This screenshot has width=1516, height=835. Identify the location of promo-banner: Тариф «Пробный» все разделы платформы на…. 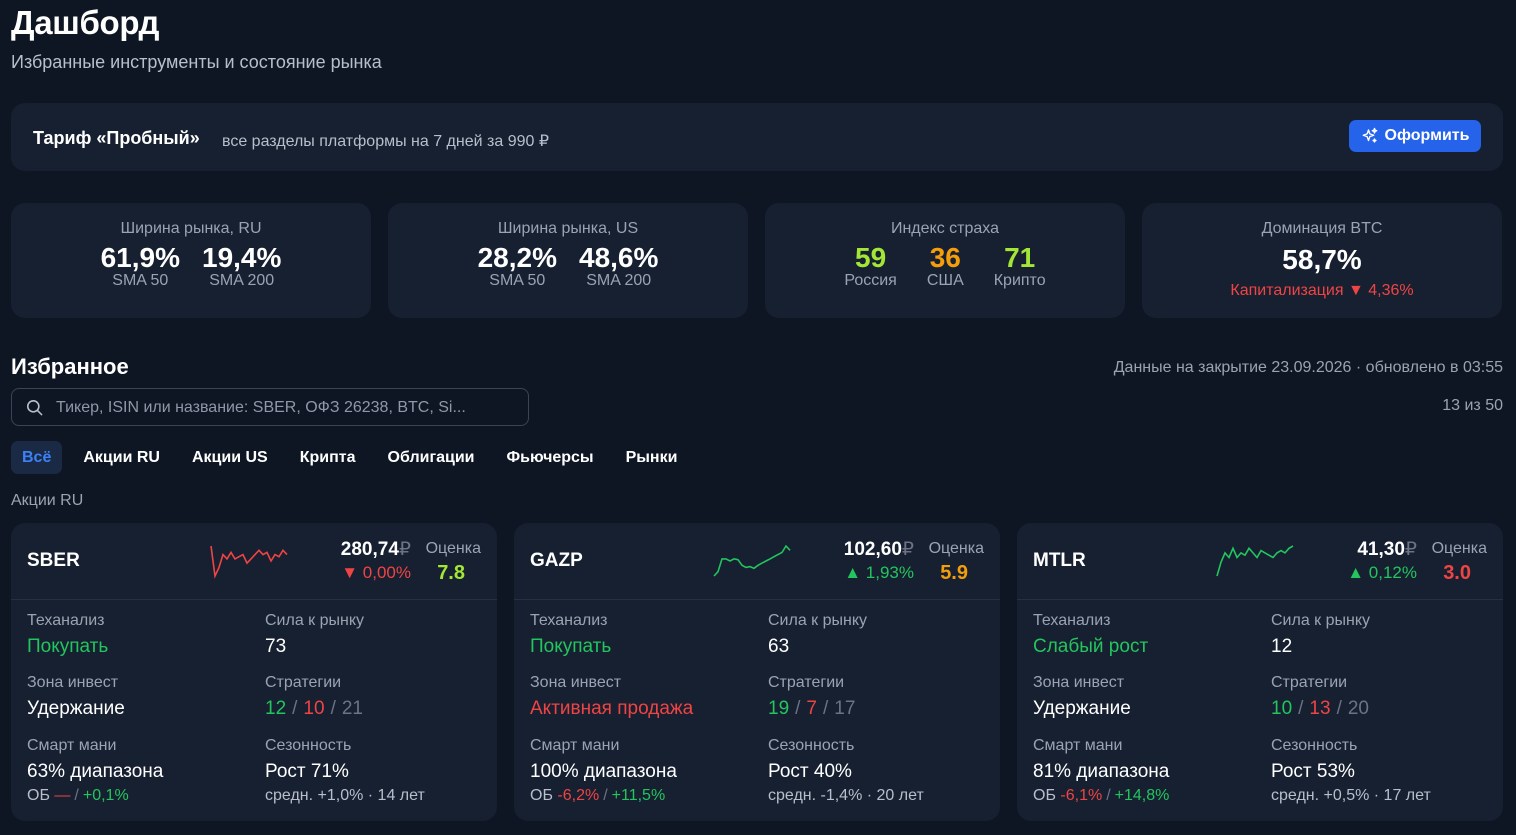
(757, 137).